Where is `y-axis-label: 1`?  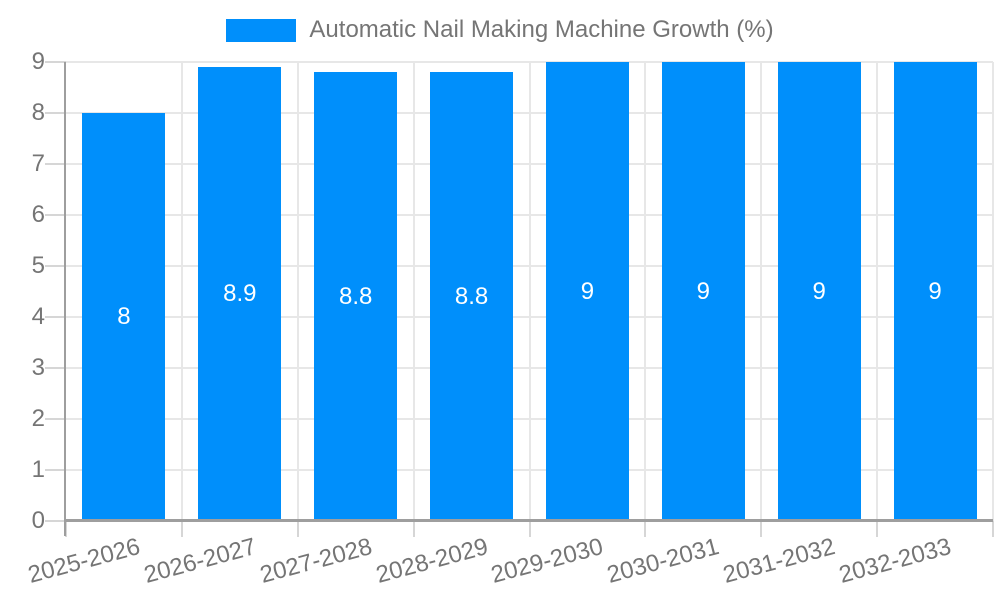
y-axis-label: 1 is located at coordinates (38, 469).